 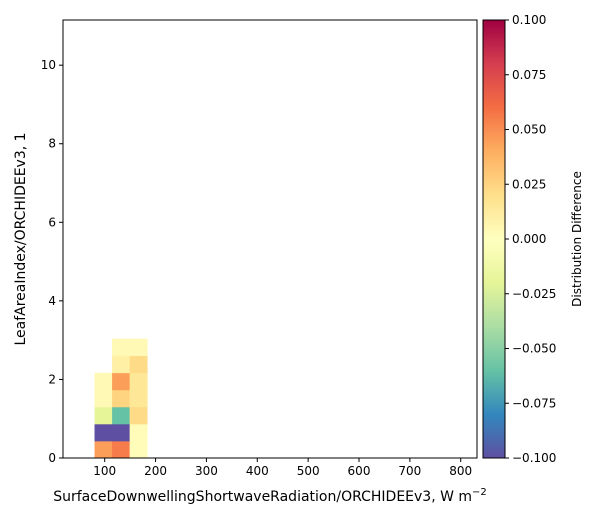 What do you see at coordinates (52, 222) in the screenshot?
I see `y-tick-label: 6` at bounding box center [52, 222].